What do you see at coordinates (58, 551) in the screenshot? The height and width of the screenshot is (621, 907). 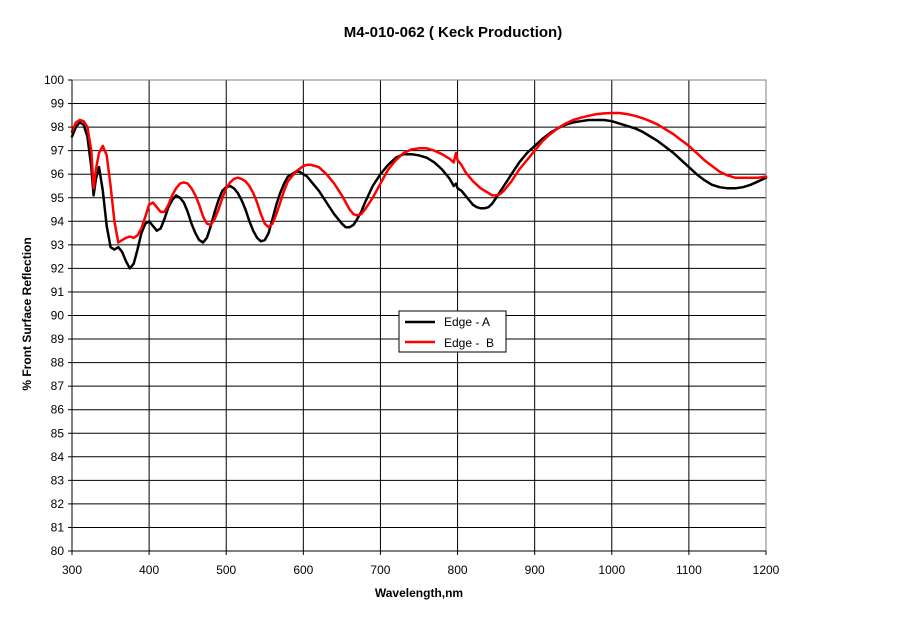 I see `y-tick-label: 80` at bounding box center [58, 551].